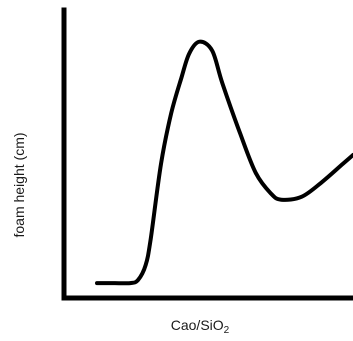  Describe the element at coordinates (227, 330) in the screenshot. I see `x-axis-label-subscript: 2` at that location.